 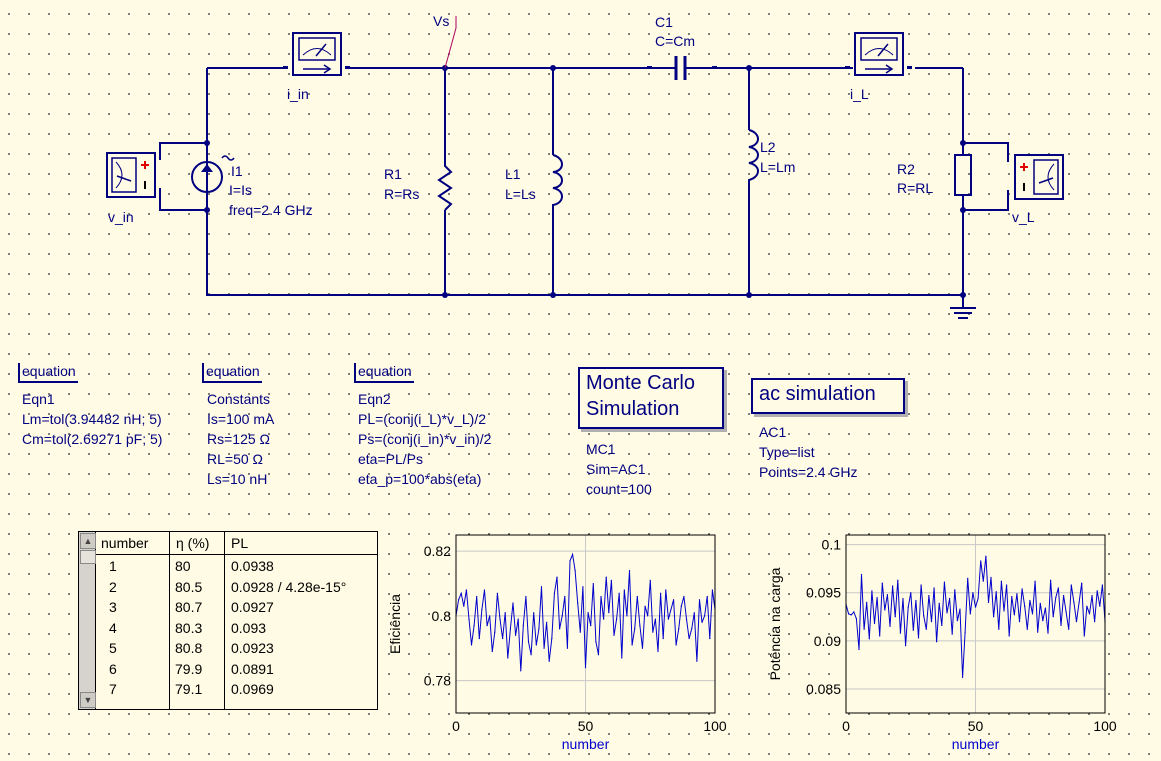 I want to click on monte-carlo-sim-box: Monte Carlo Simulation, so click(x=651, y=398).